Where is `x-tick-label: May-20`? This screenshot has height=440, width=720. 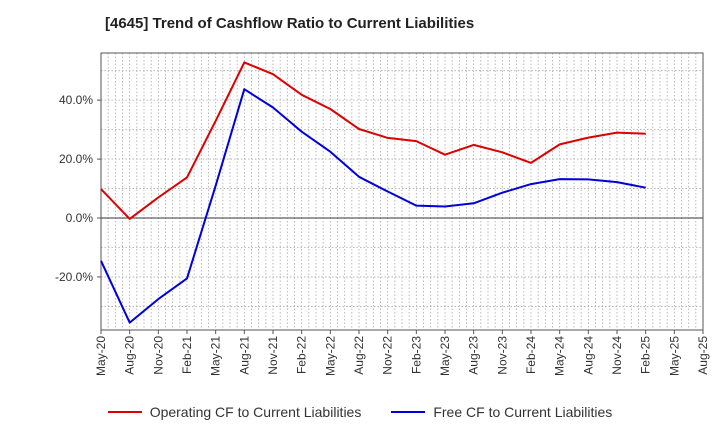
x-tick-label: May-20 is located at coordinates (101, 356).